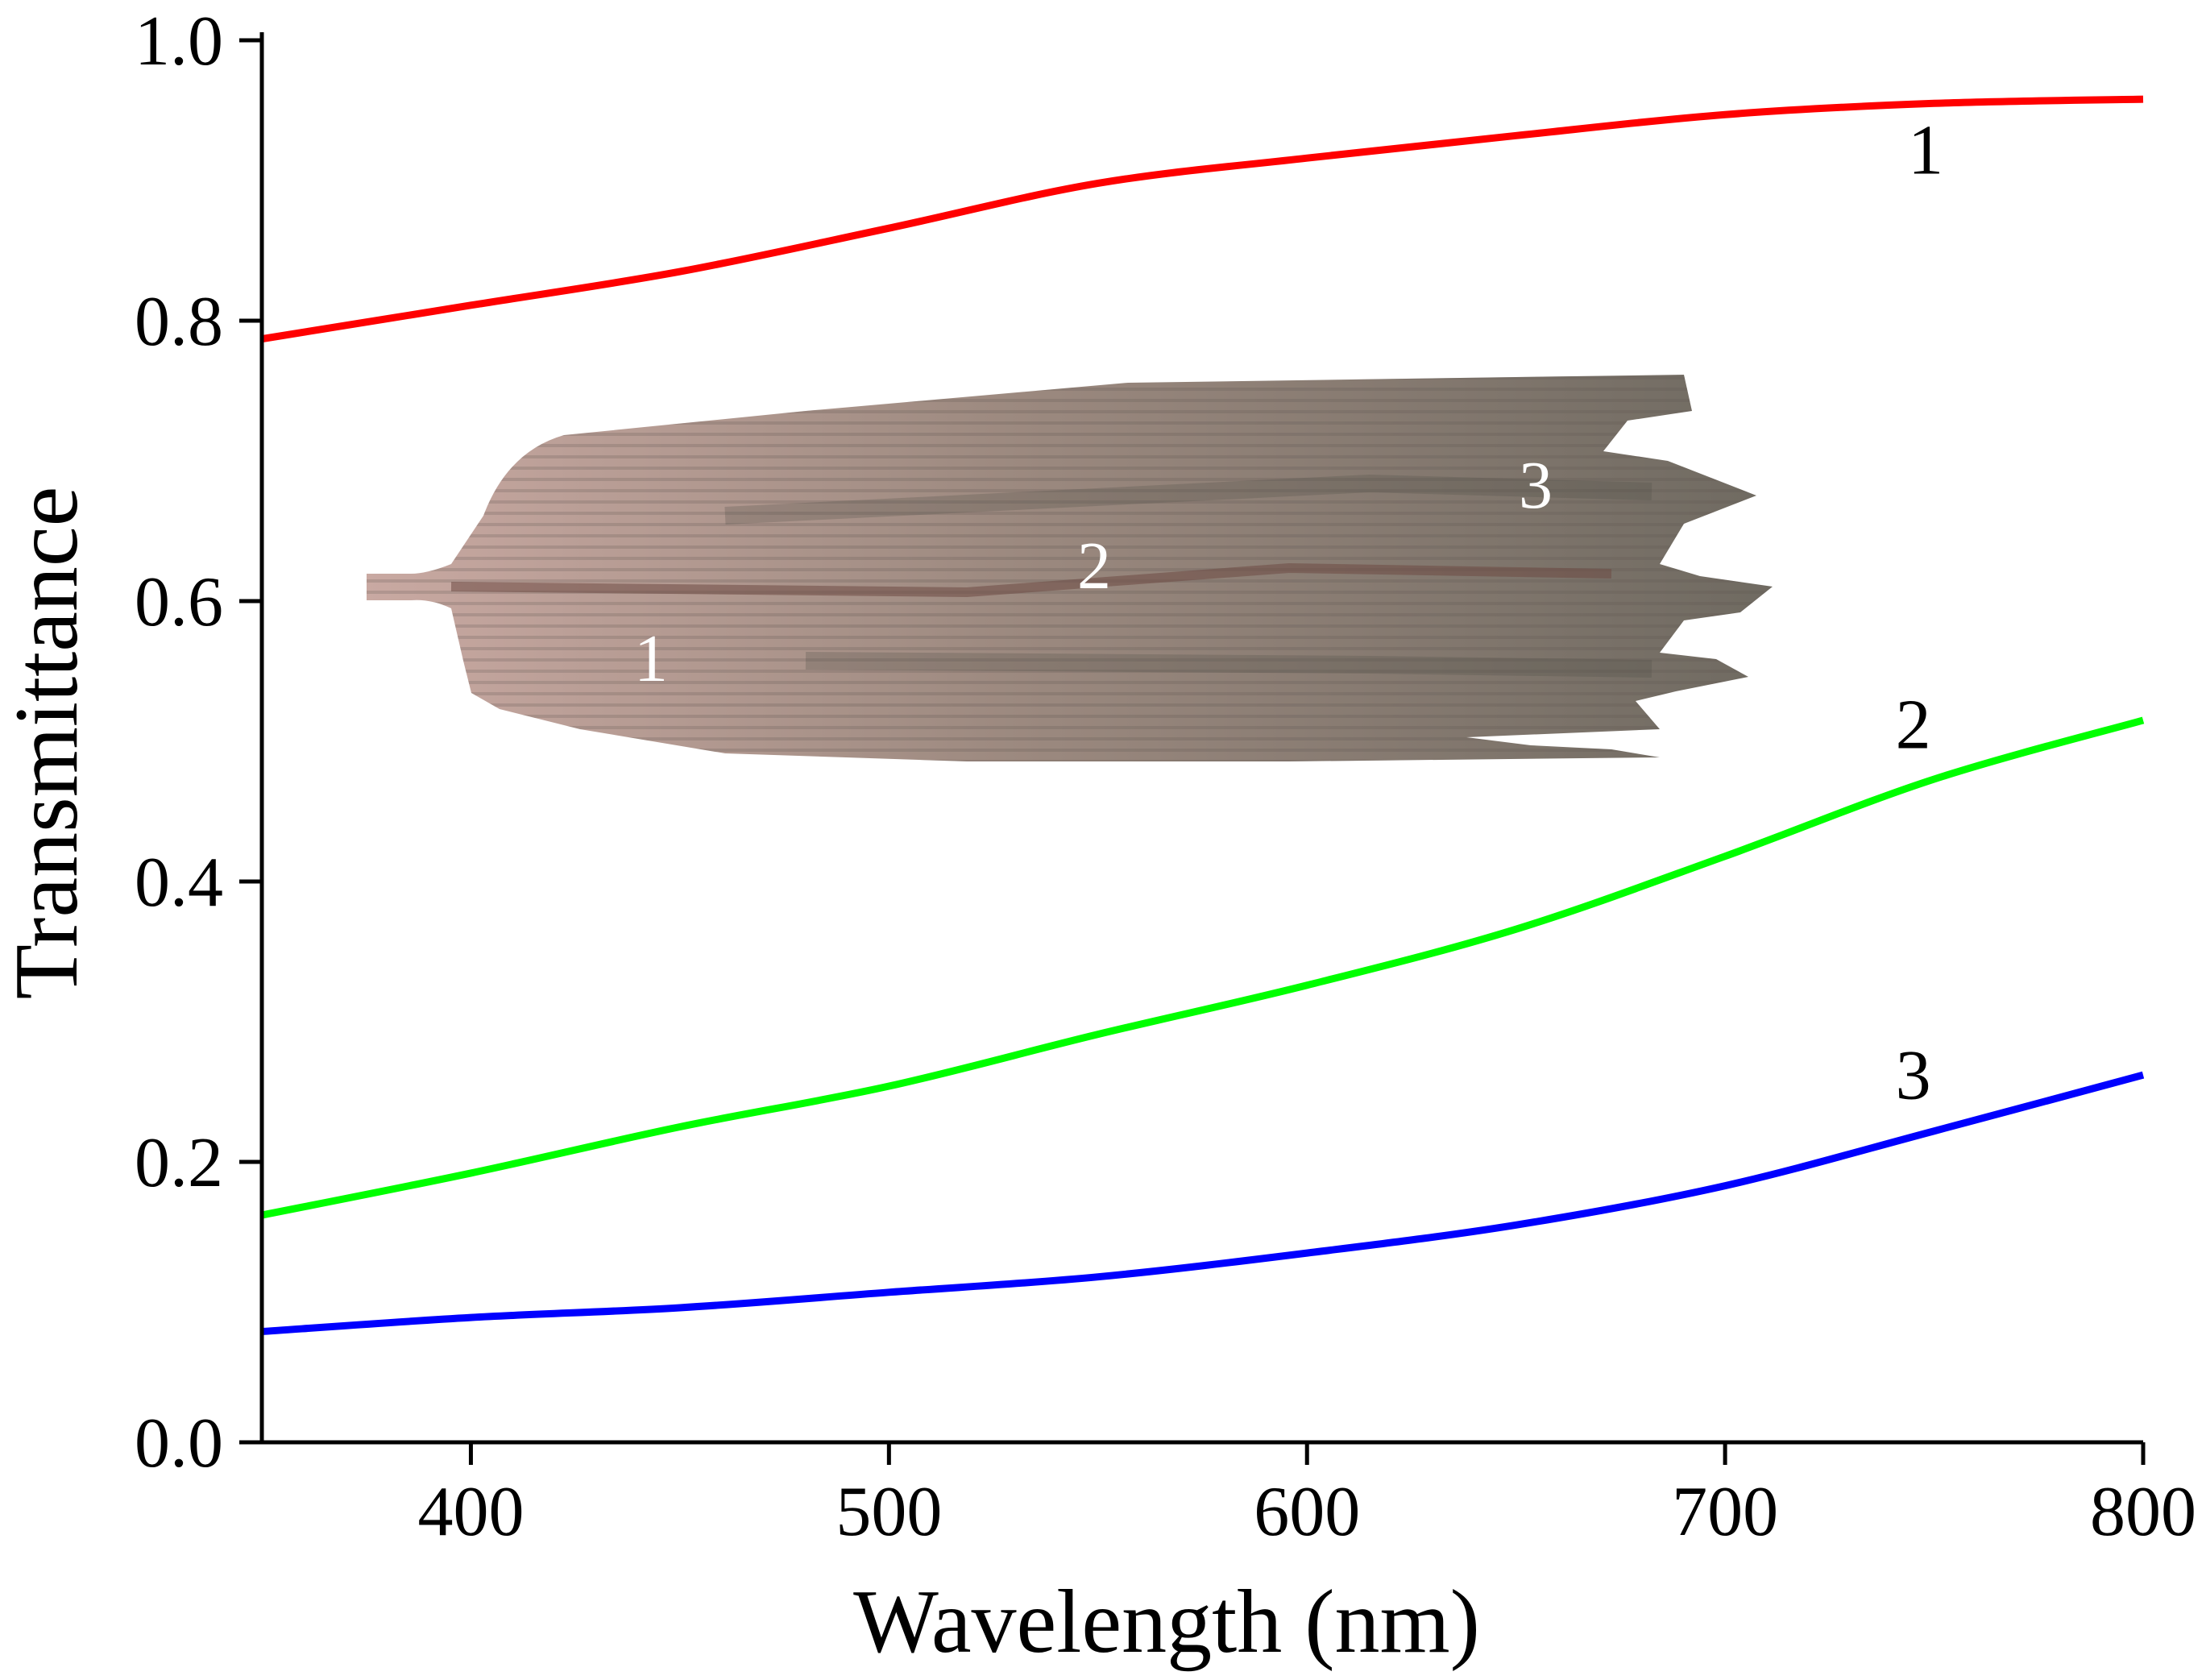  I want to click on x-tick-label: 700, so click(1725, 1512).